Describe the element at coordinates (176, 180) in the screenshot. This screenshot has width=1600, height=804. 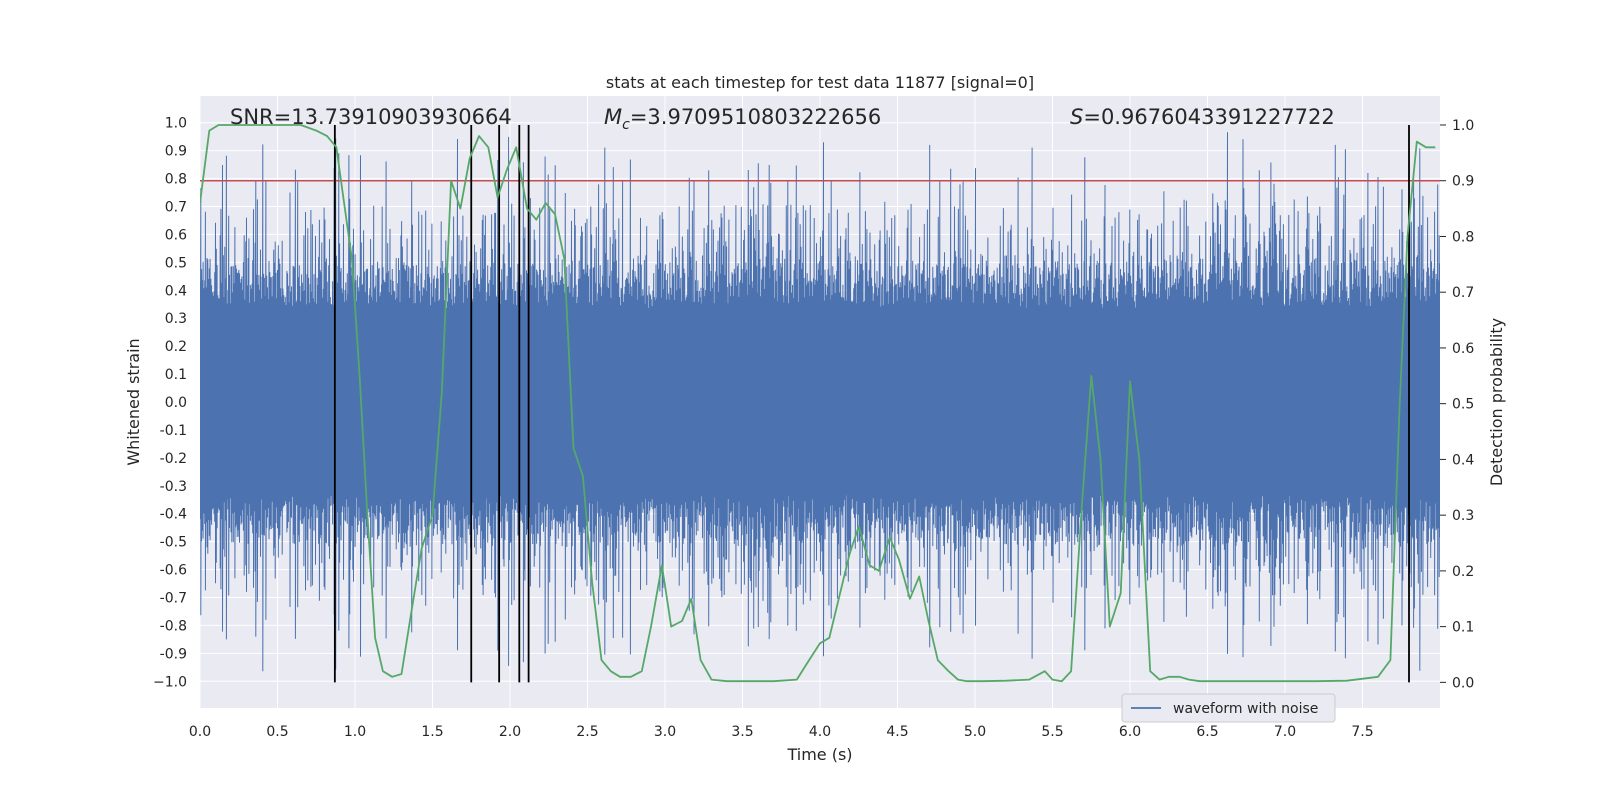
I see `y-tick-label: 0.8` at that location.